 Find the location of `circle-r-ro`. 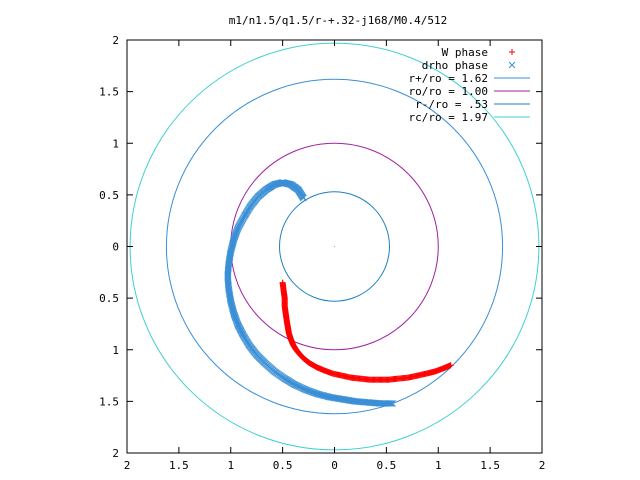

circle-r-ro is located at coordinates (334, 246).